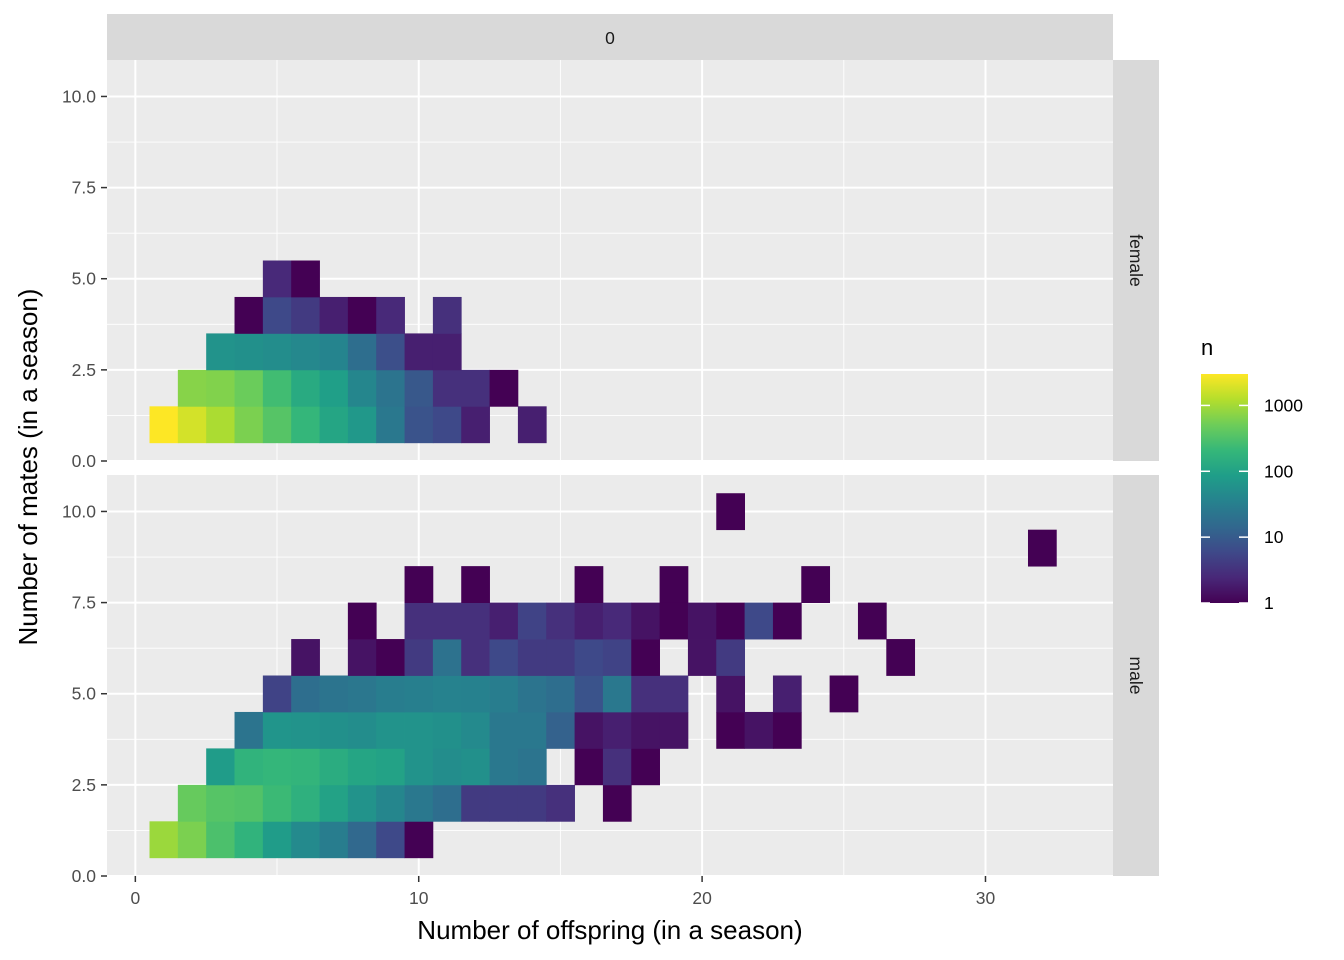  What do you see at coordinates (1269, 603) in the screenshot?
I see `legend-tick-label: 1` at bounding box center [1269, 603].